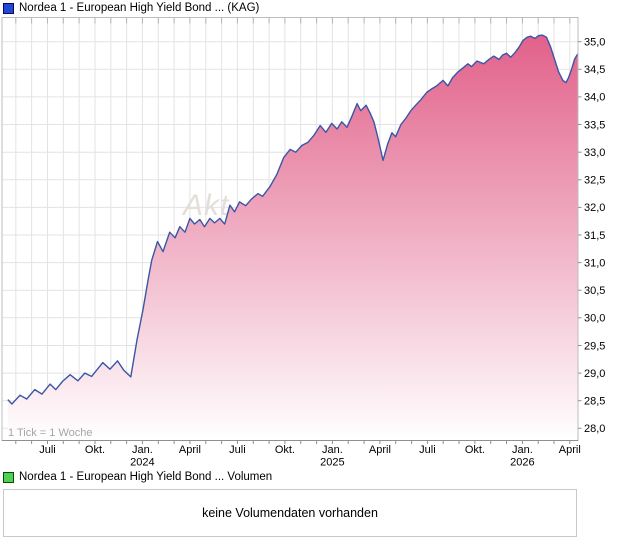 This screenshot has width=620, height=546. I want to click on watermark: Akt, so click(205, 205).